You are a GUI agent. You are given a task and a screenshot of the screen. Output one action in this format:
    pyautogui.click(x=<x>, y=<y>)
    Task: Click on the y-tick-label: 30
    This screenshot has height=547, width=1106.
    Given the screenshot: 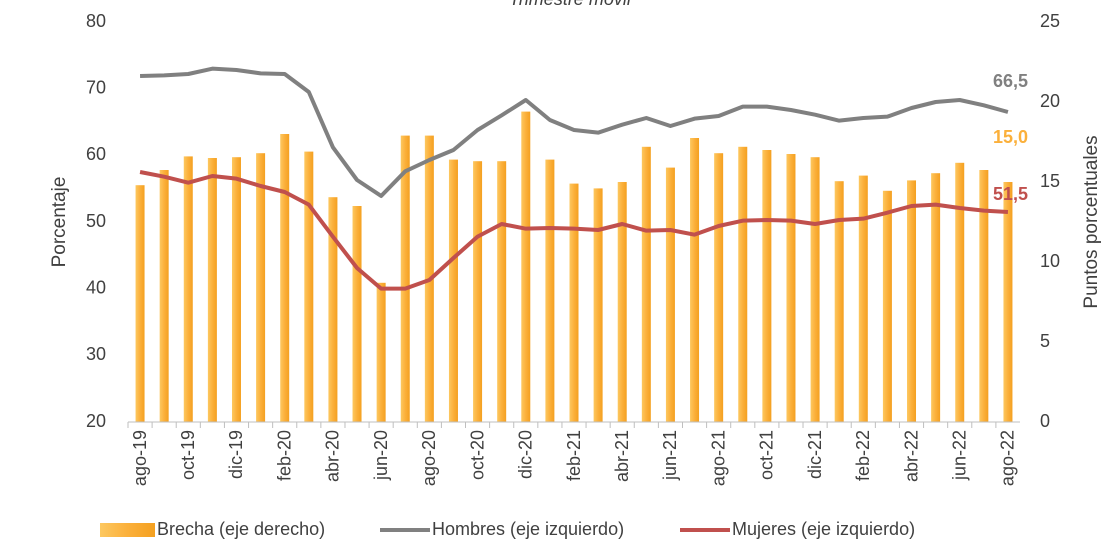 What is the action you would take?
    pyautogui.click(x=96, y=354)
    